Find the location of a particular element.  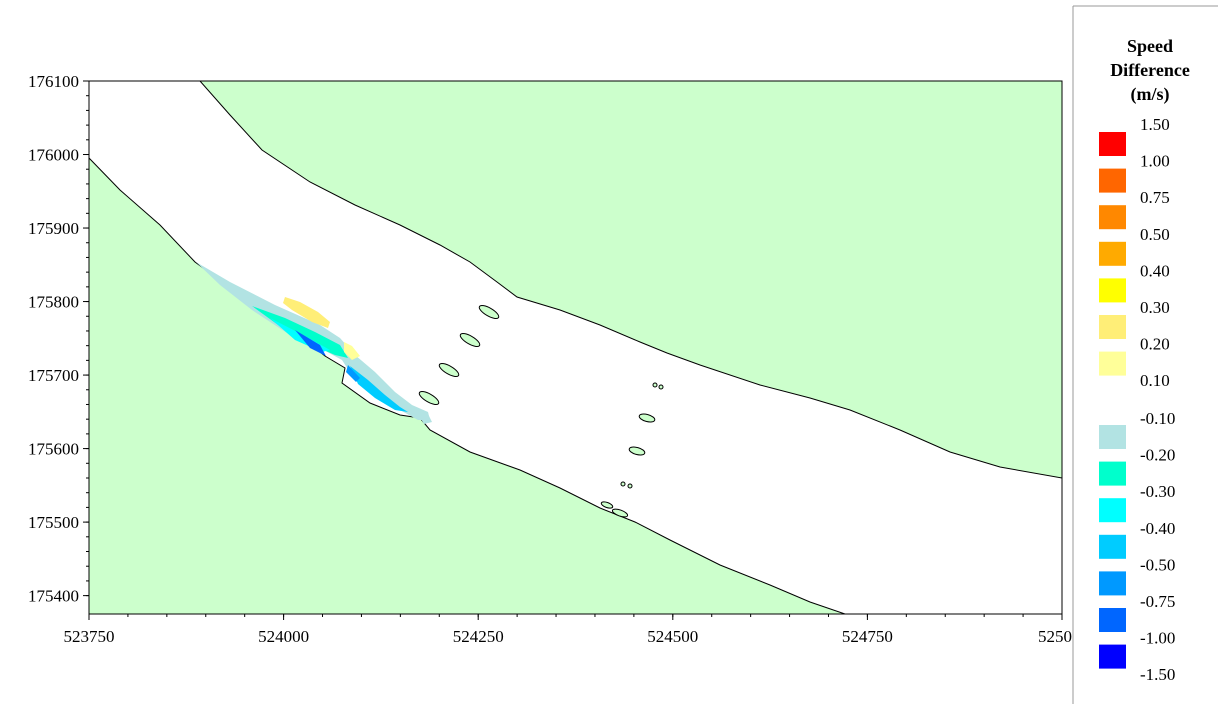

legend-label: -0.20 is located at coordinates (1157, 455).